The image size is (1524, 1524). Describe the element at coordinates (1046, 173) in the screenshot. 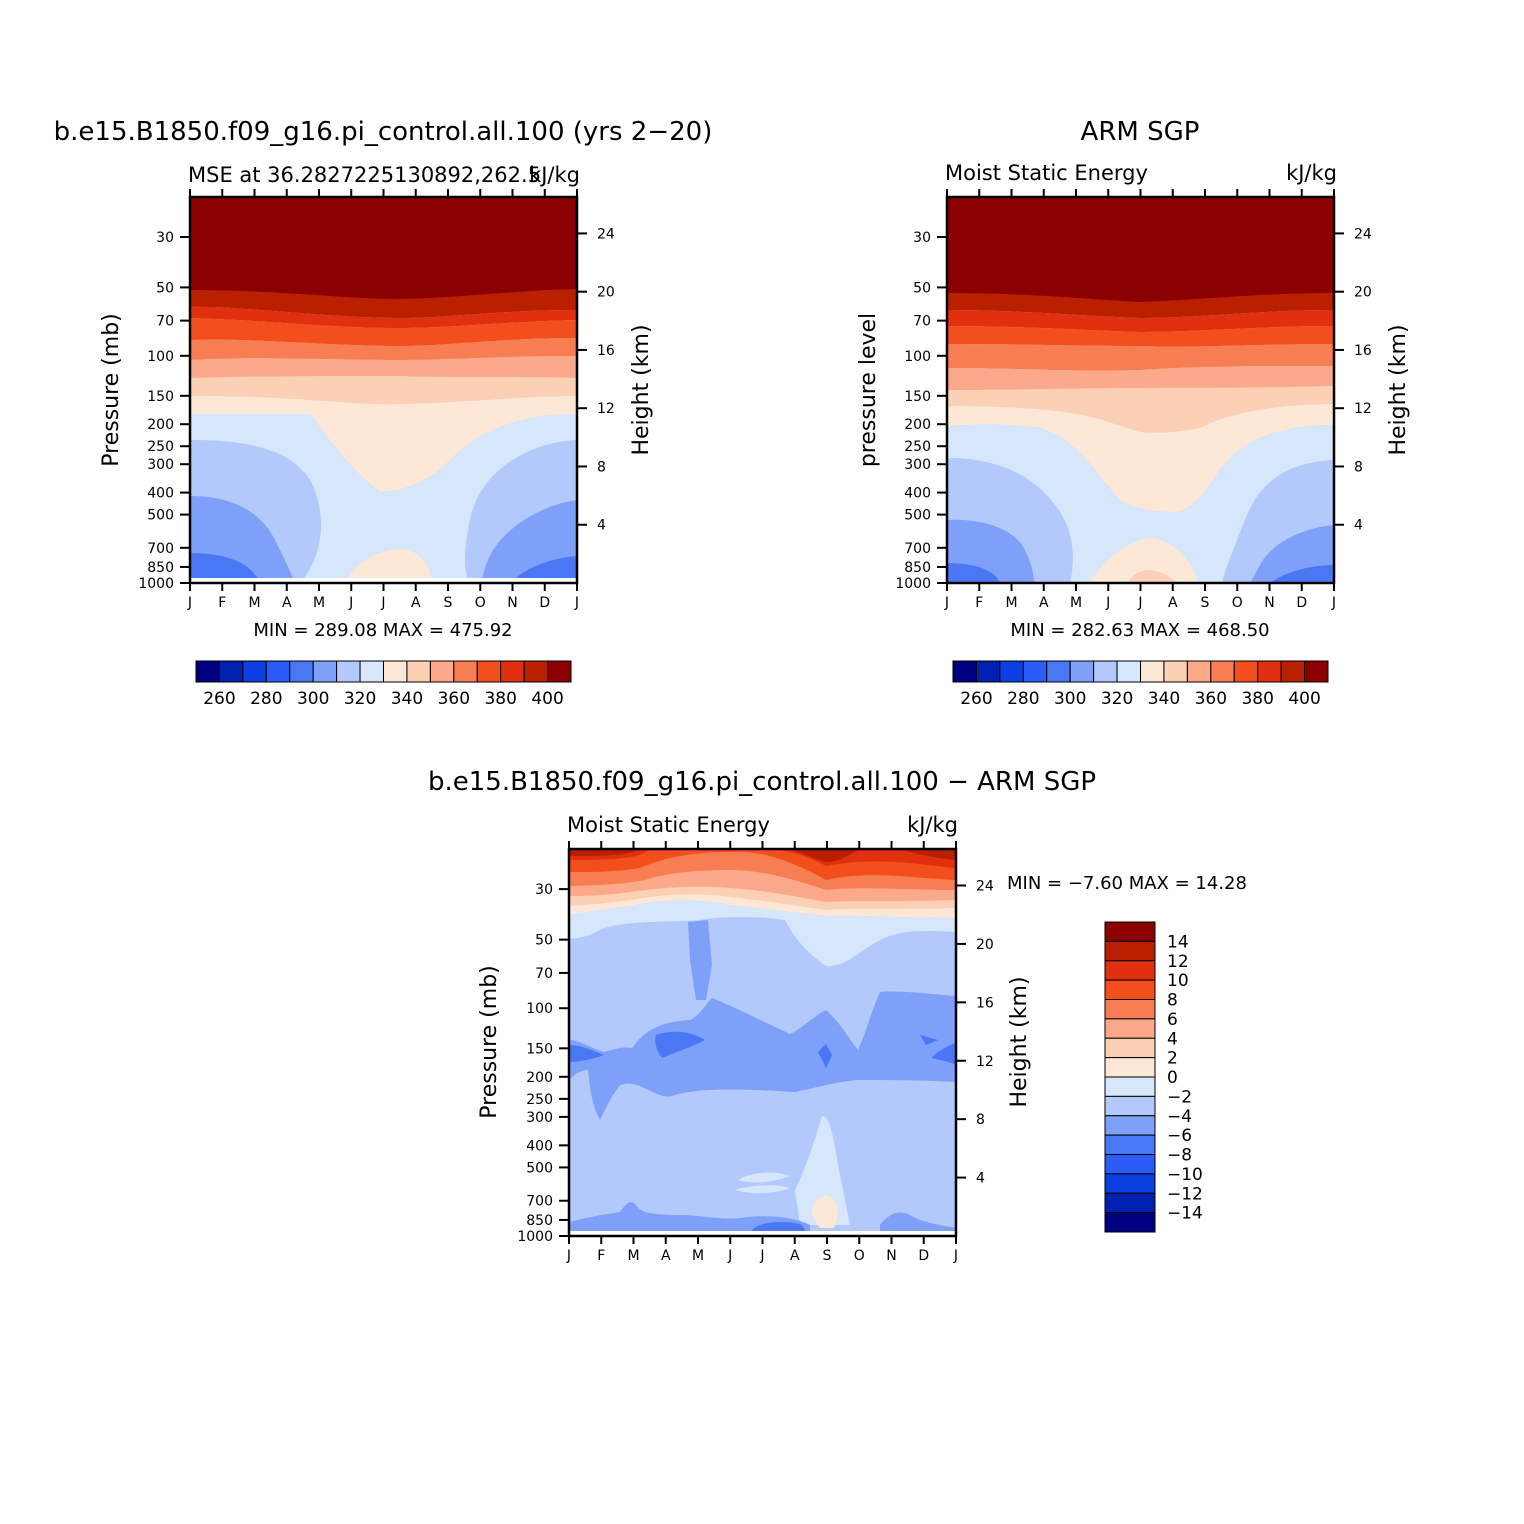

I see `panel-obs-subtitle-left: Moist Static Energy` at that location.